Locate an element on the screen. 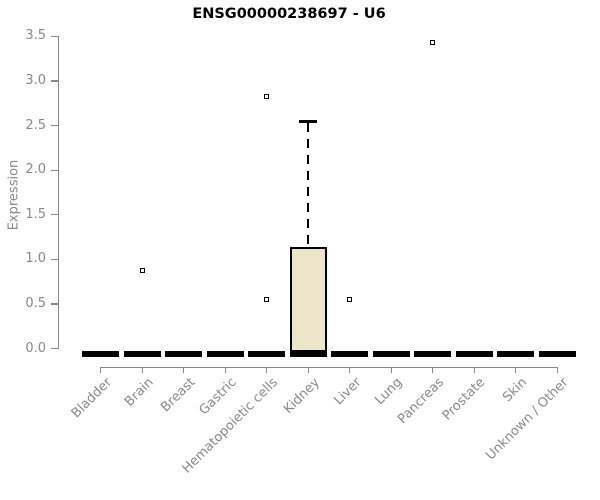 The image size is (600, 500). y-tick-label: 3.0 is located at coordinates (35, 80).